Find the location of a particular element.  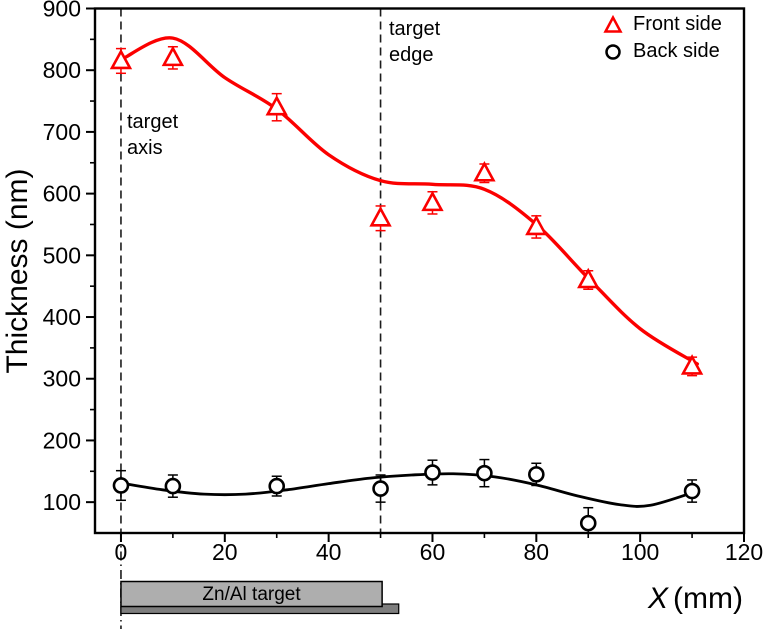

x-axis-title-unit: (mm) is located at coordinates (708, 598).